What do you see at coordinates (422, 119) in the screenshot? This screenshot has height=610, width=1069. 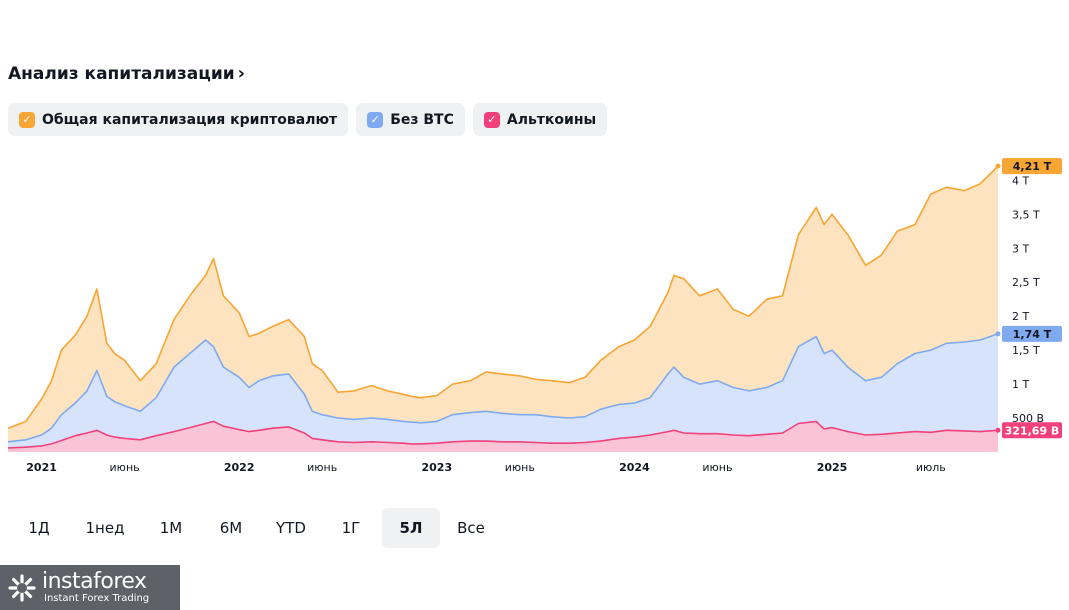 I see `legend-label: Без BTC` at bounding box center [422, 119].